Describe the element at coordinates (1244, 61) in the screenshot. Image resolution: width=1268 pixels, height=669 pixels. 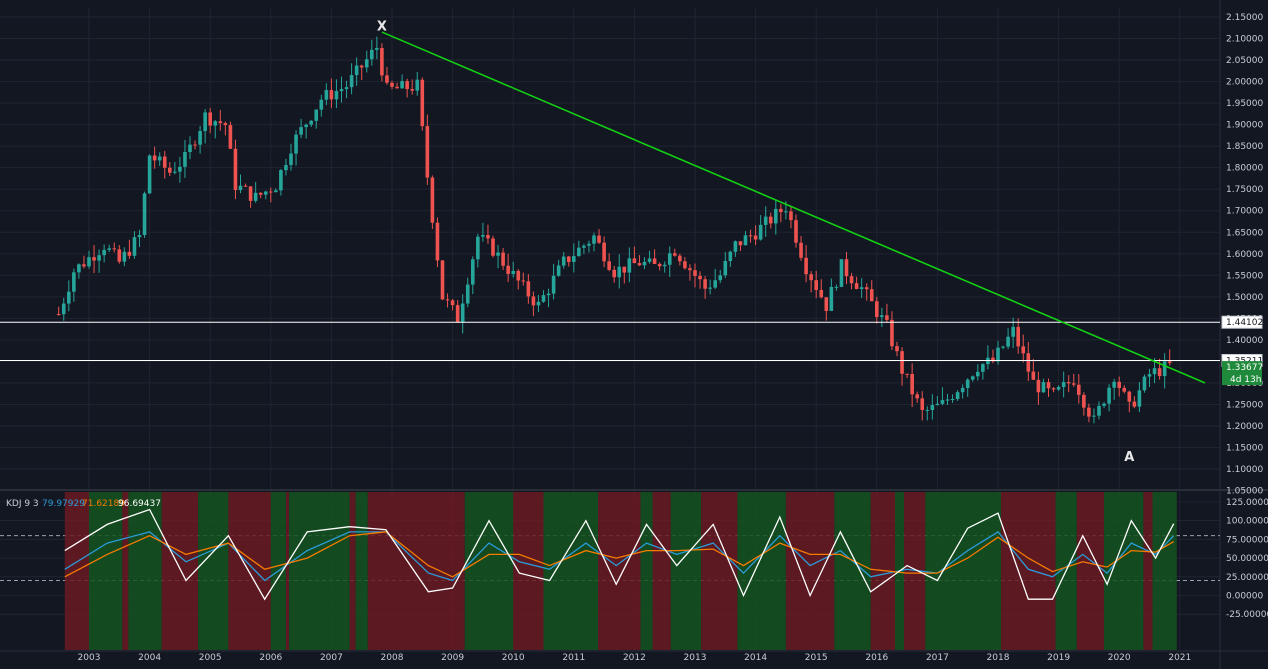
I see `y-tick-label: 2.05000` at that location.